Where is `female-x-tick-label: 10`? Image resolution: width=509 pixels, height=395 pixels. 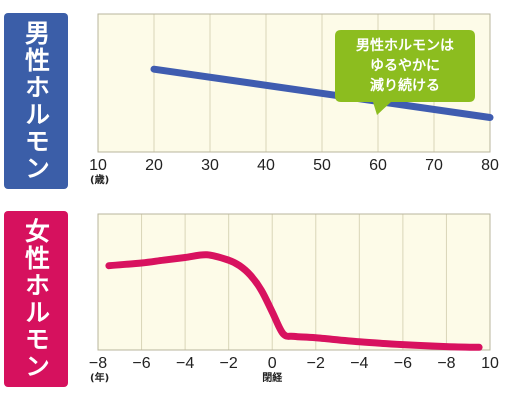 female-x-tick-label: 10 is located at coordinates (490, 363).